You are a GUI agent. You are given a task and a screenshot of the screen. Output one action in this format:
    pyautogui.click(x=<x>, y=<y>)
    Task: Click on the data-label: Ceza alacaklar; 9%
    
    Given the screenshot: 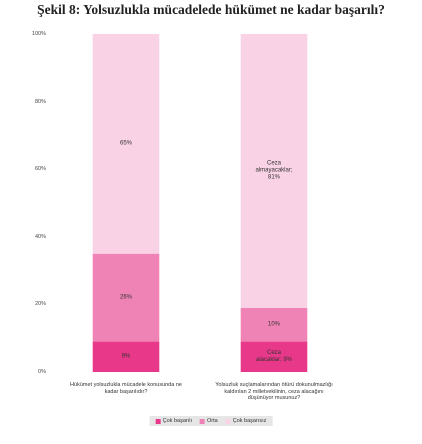 What is the action you would take?
    pyautogui.click(x=274, y=356)
    